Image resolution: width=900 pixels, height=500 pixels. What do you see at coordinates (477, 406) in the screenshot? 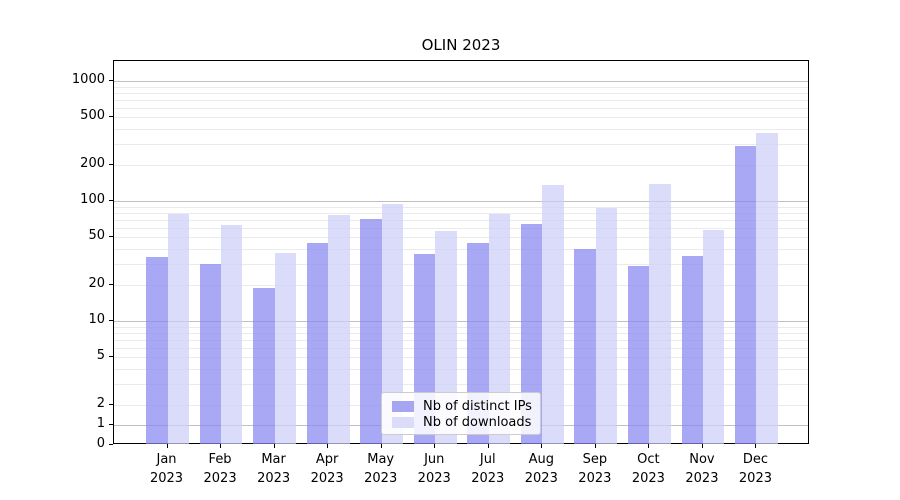
I see `legend-label-distinct-ips: Nb of distinct IPs` at bounding box center [477, 406].